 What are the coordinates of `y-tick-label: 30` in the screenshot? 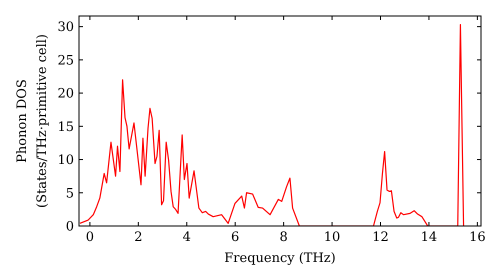 It's located at (65, 28).